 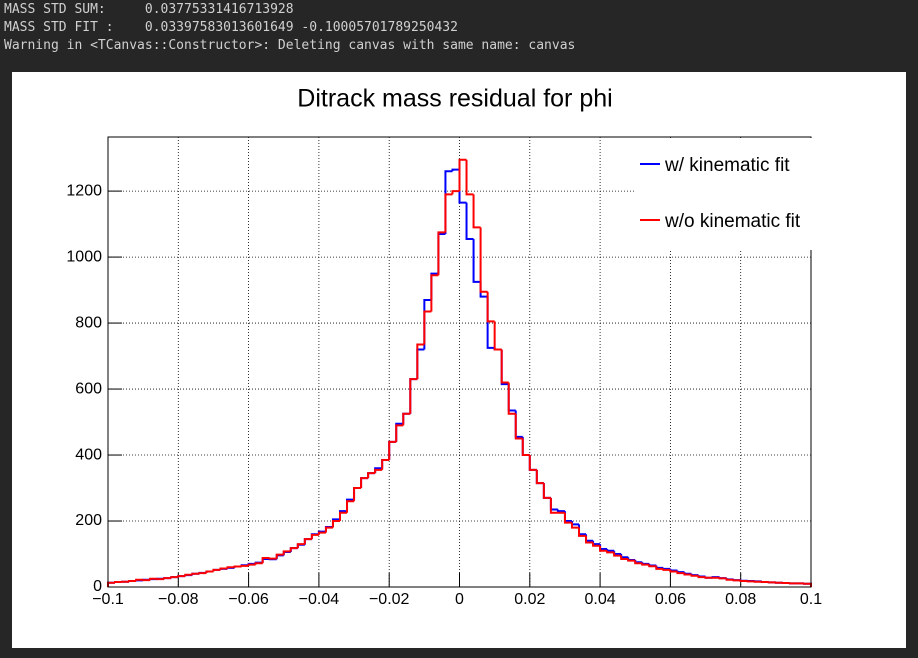 I want to click on legend-label: w/o kinematic fit, so click(x=732, y=221).